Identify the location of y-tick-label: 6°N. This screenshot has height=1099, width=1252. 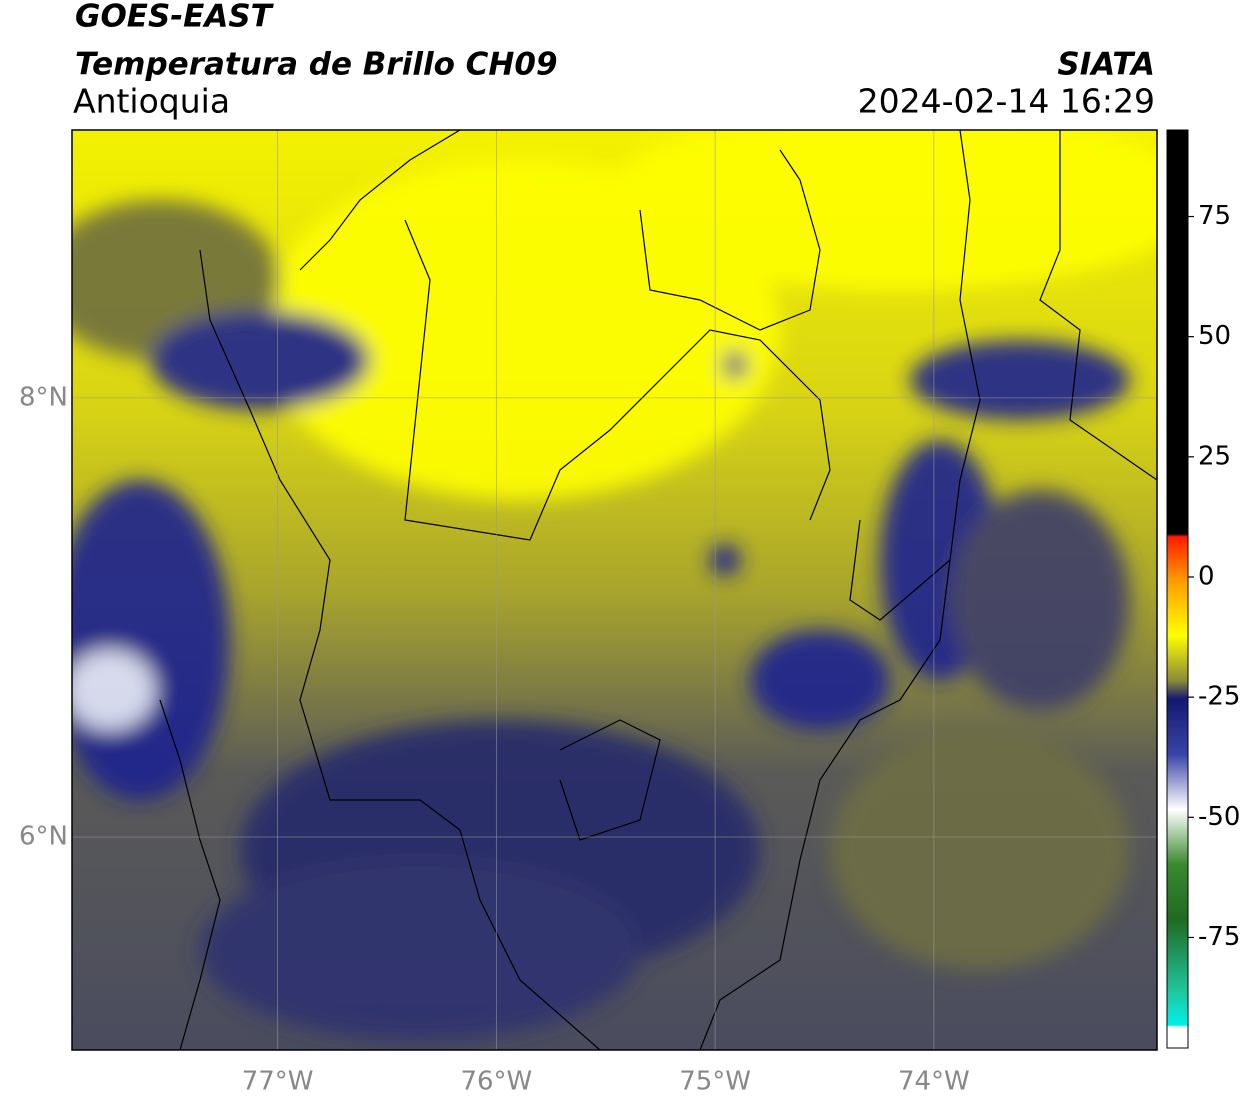
(43, 837).